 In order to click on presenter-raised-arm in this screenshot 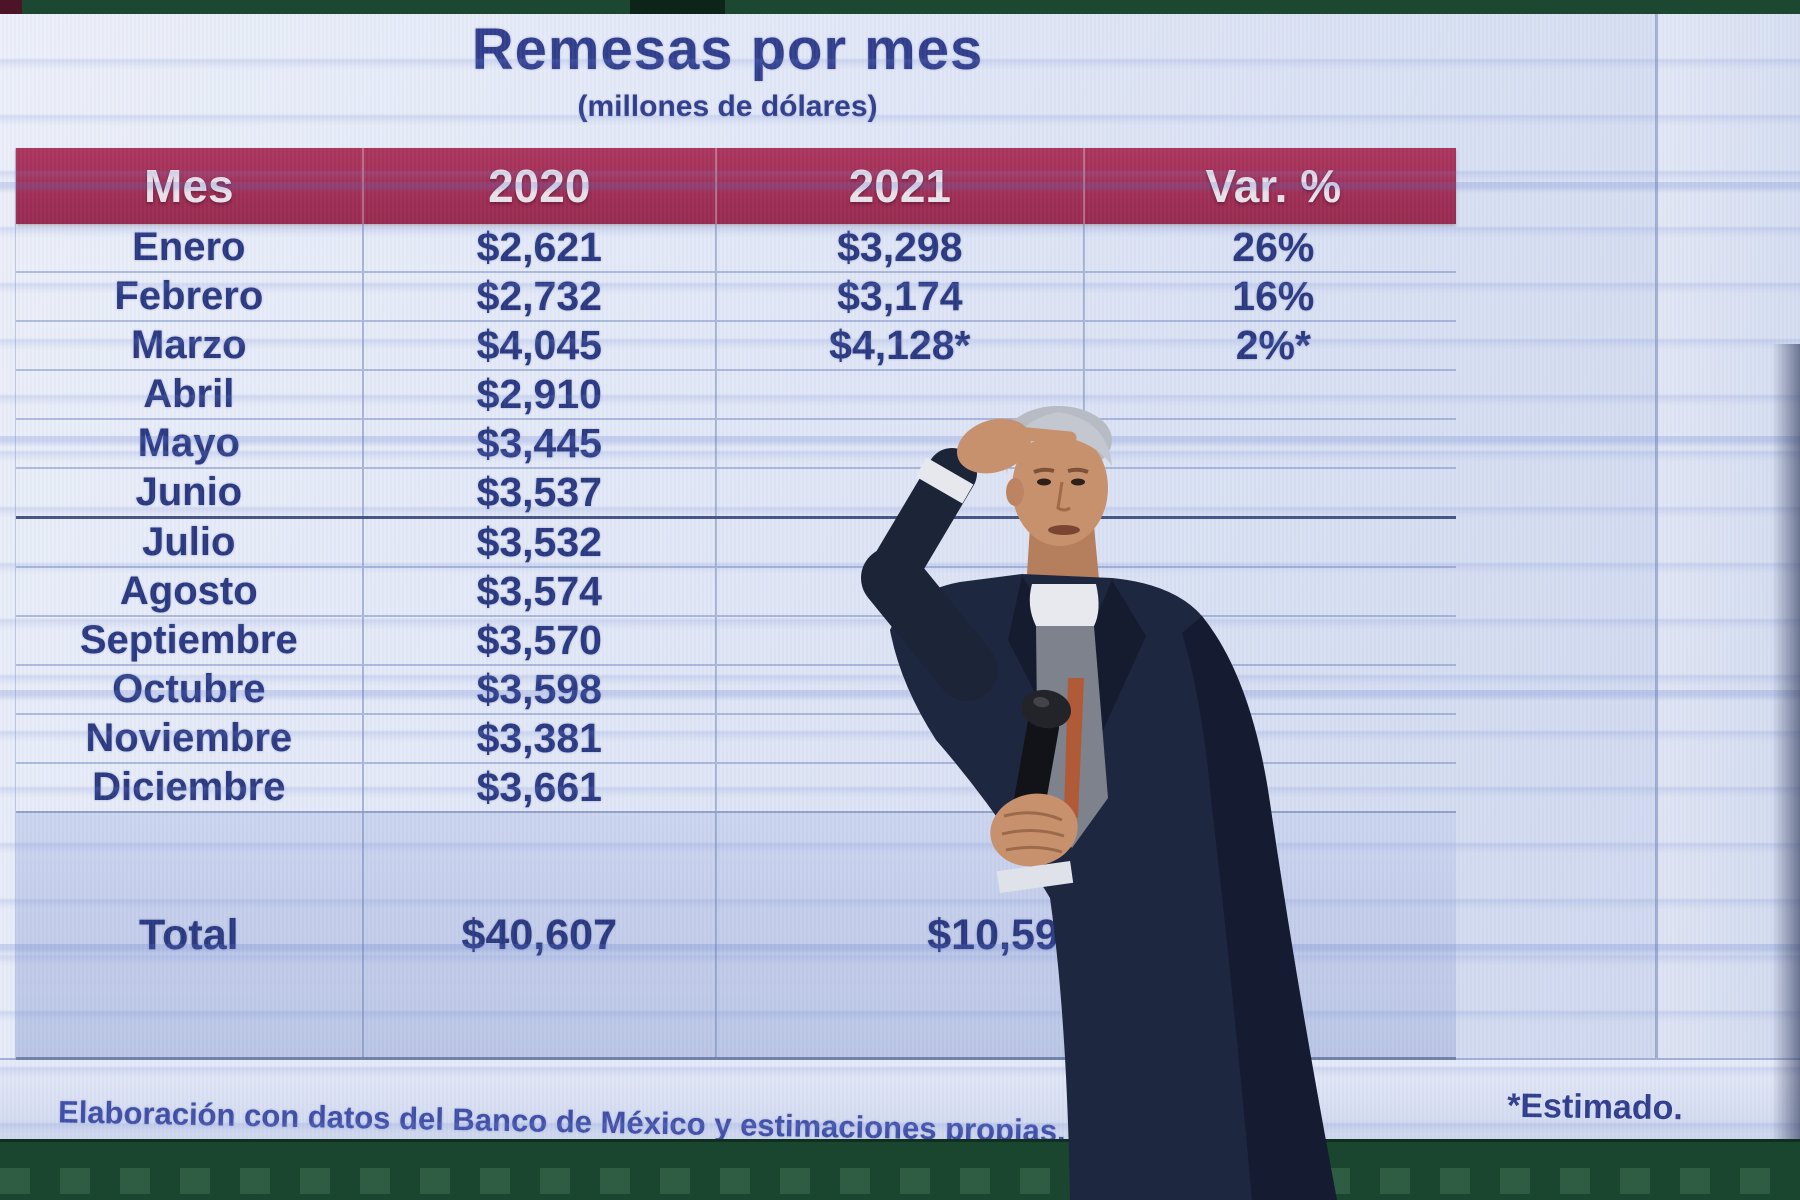, I will do `click(969, 559)`.